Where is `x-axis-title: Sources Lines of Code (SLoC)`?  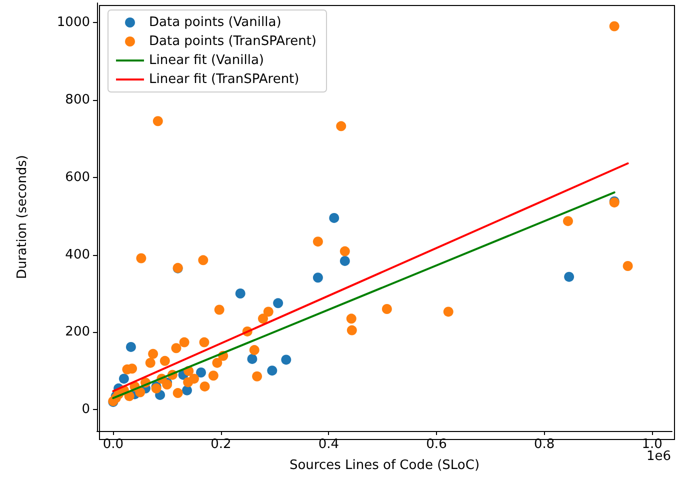 x-axis-title: Sources Lines of Code (SLoC) is located at coordinates (384, 465).